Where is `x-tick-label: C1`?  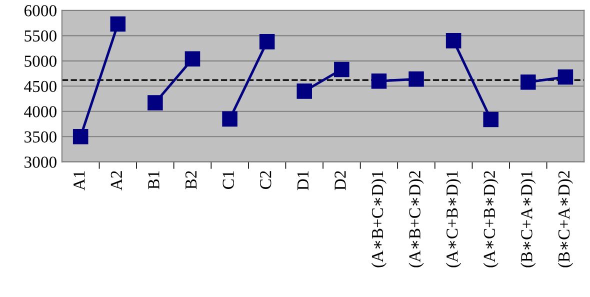
x-tick-label: C1 is located at coordinates (228, 180).